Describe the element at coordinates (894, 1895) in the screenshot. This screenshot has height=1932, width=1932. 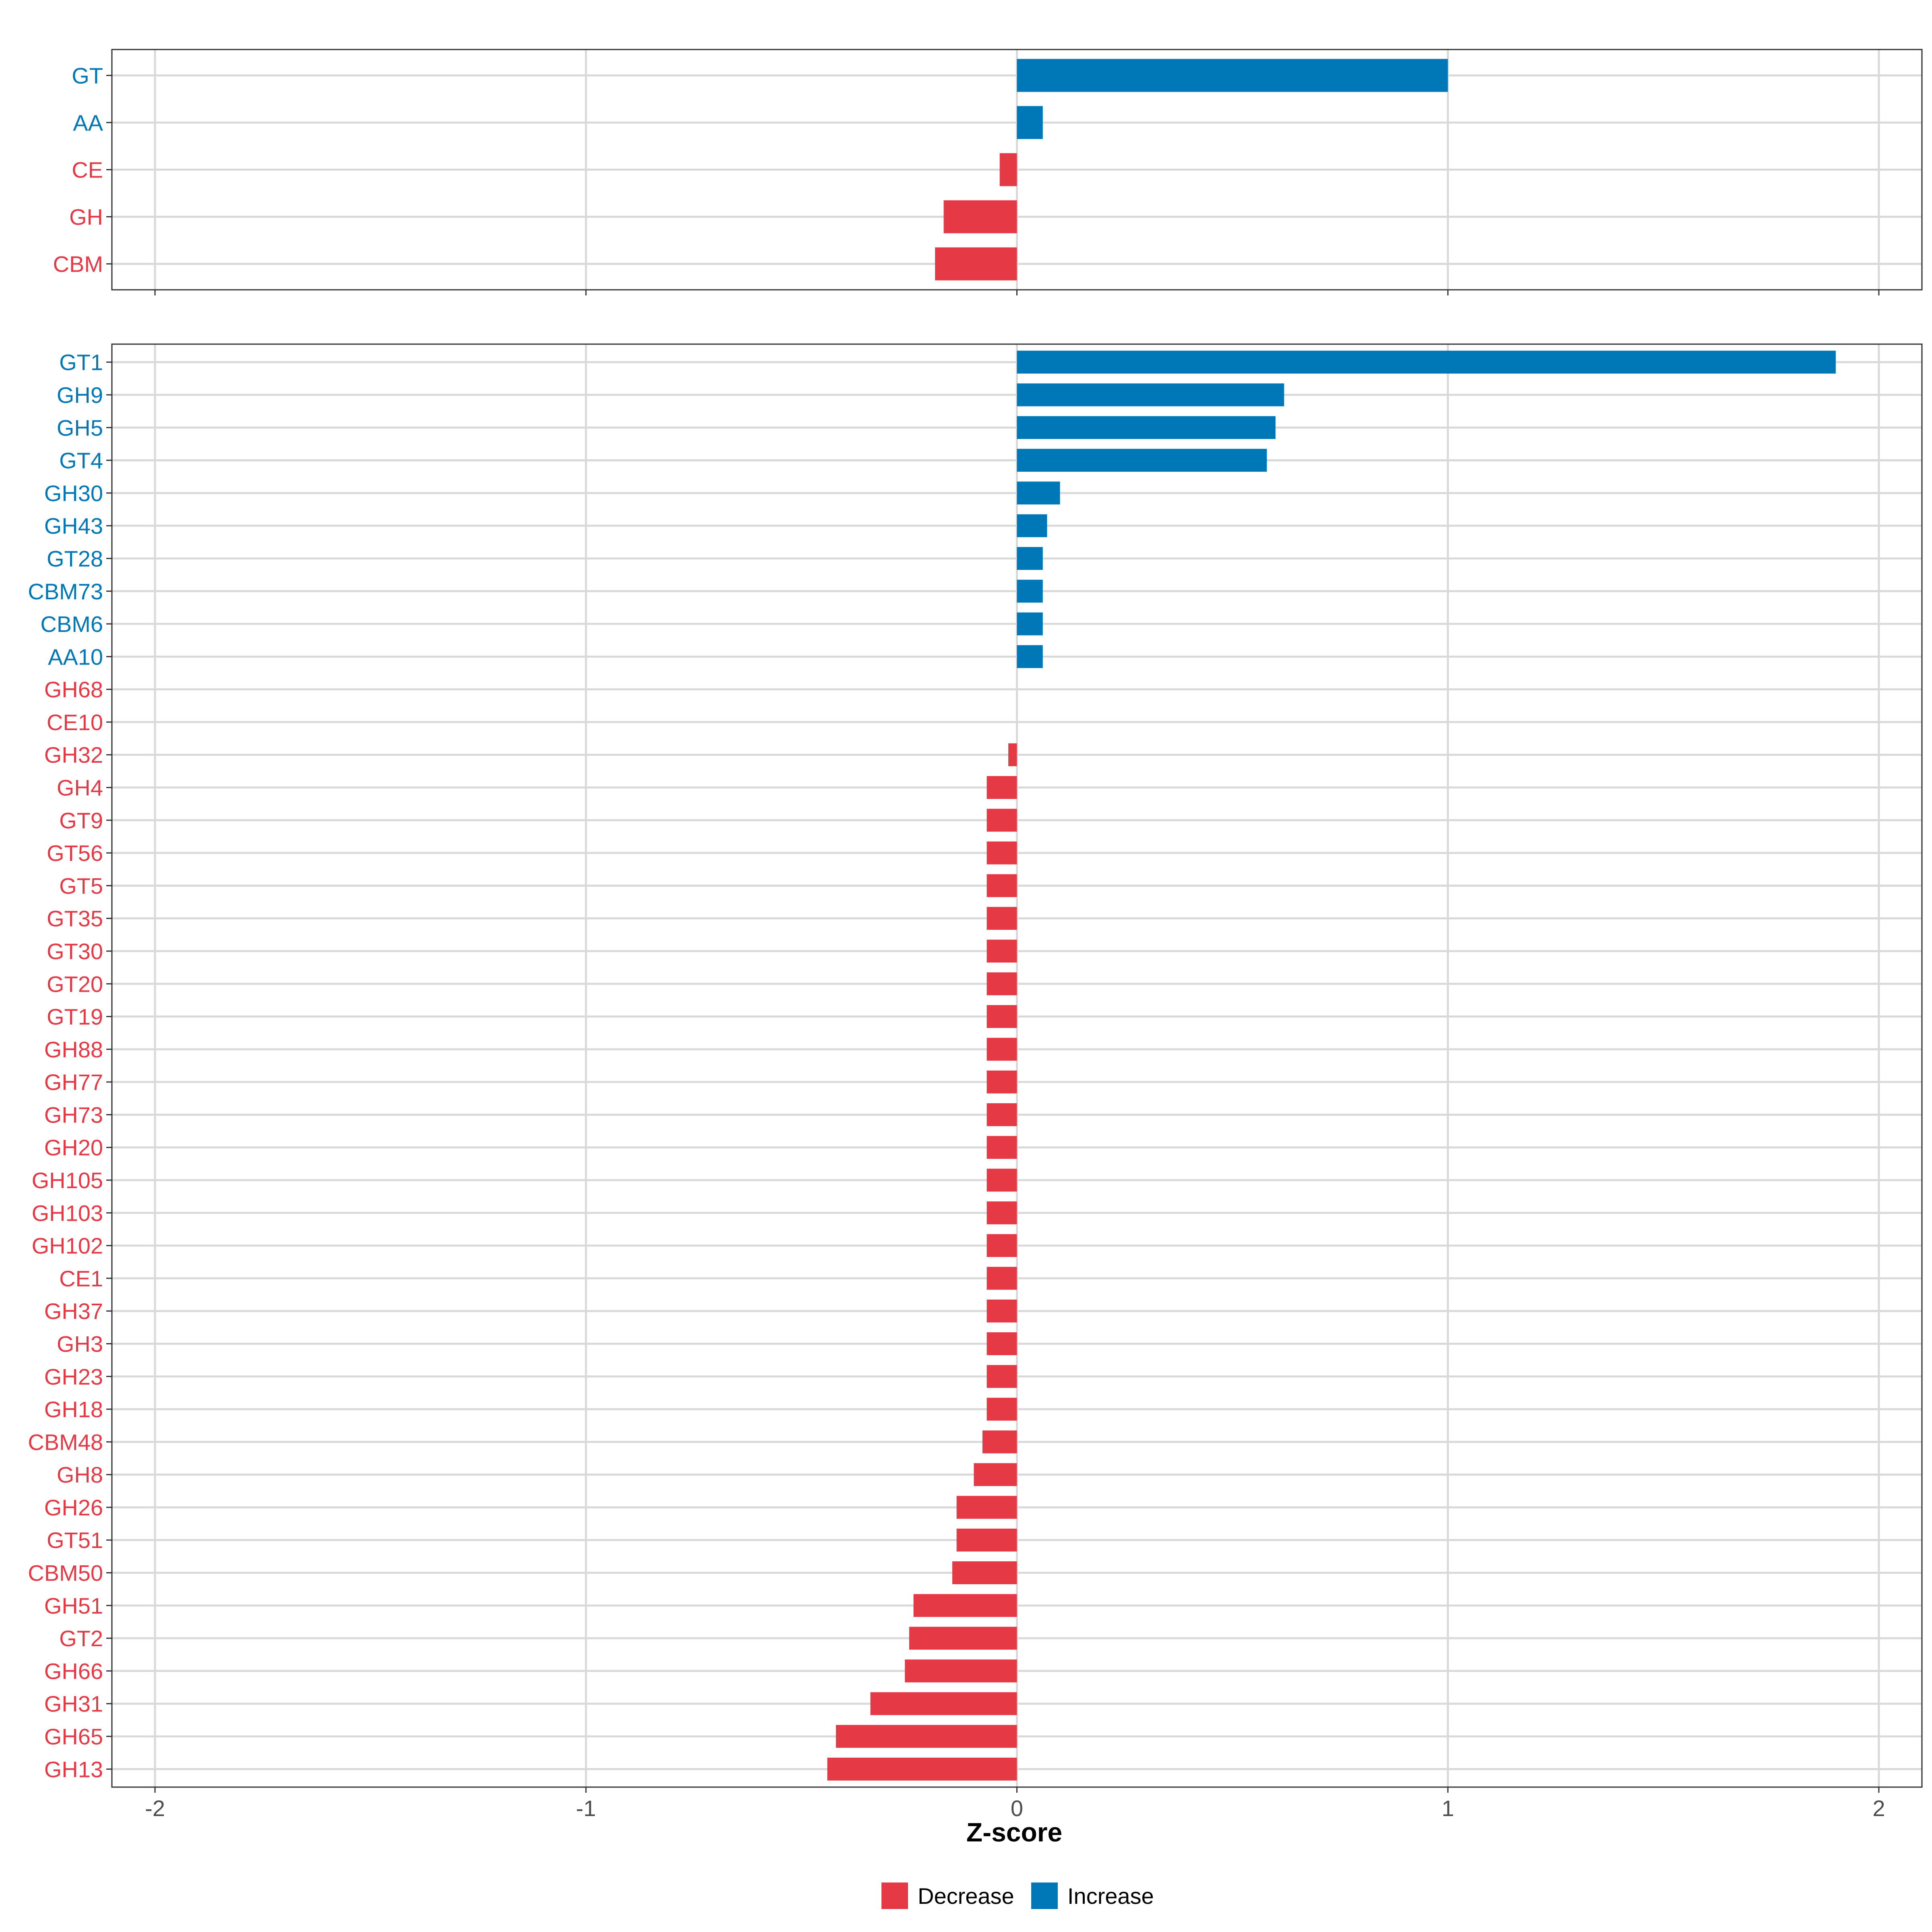
I see `legend-swatch-decrease` at that location.